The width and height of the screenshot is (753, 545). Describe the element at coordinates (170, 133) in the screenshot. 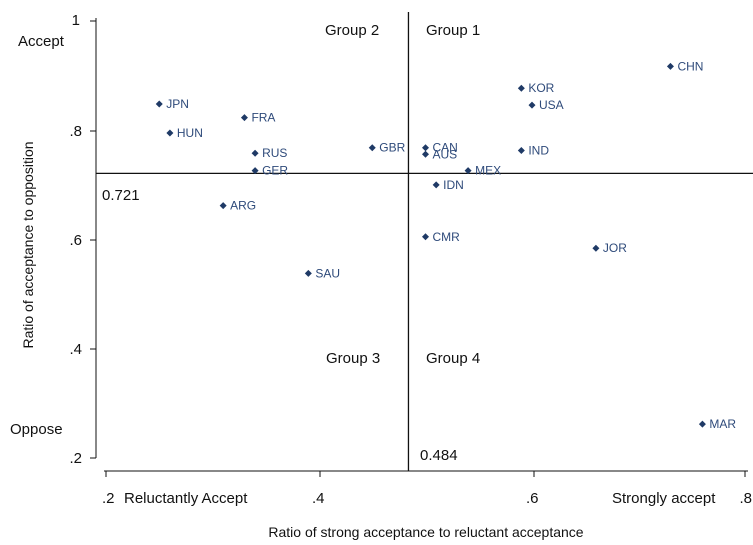

I see `point-marker-hun` at that location.